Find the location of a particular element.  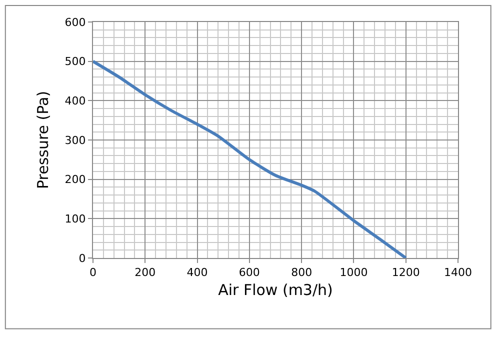

x-tick-label: 1000 is located at coordinates (354, 273).